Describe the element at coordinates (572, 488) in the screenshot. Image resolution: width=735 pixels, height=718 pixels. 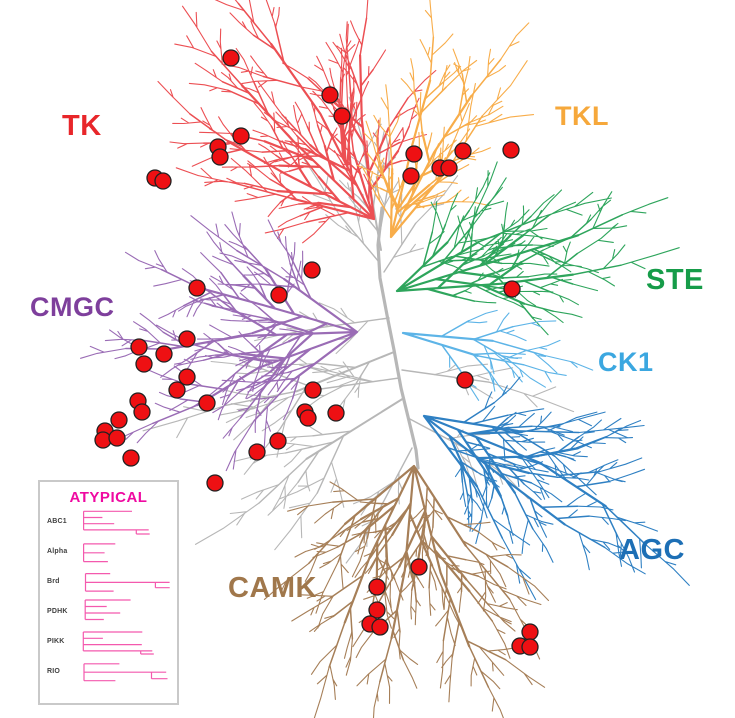
I see `branches-agc-fine` at that location.